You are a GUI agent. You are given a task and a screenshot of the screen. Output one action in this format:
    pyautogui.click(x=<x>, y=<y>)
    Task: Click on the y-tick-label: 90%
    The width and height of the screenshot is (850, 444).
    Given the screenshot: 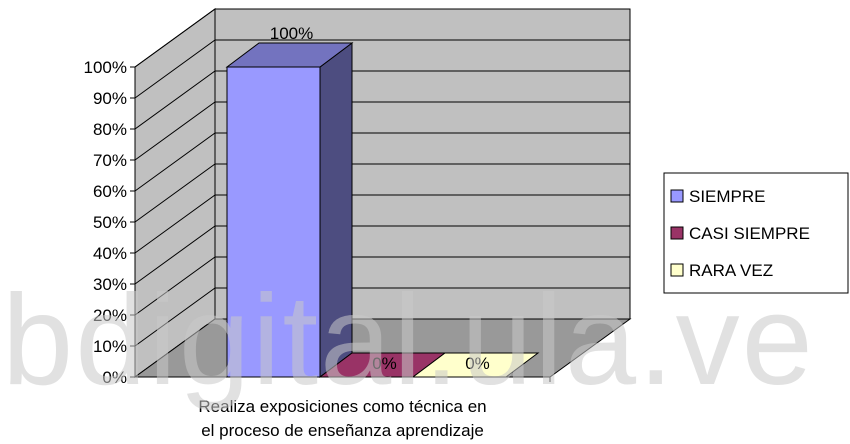 What is the action you would take?
    pyautogui.click(x=110, y=98)
    